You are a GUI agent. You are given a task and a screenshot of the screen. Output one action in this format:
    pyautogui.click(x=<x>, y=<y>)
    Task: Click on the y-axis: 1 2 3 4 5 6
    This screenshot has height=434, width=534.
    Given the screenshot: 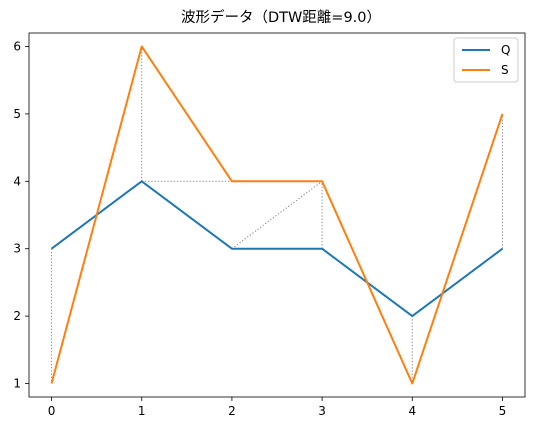 What is the action you would take?
    pyautogui.click(x=21, y=215)
    